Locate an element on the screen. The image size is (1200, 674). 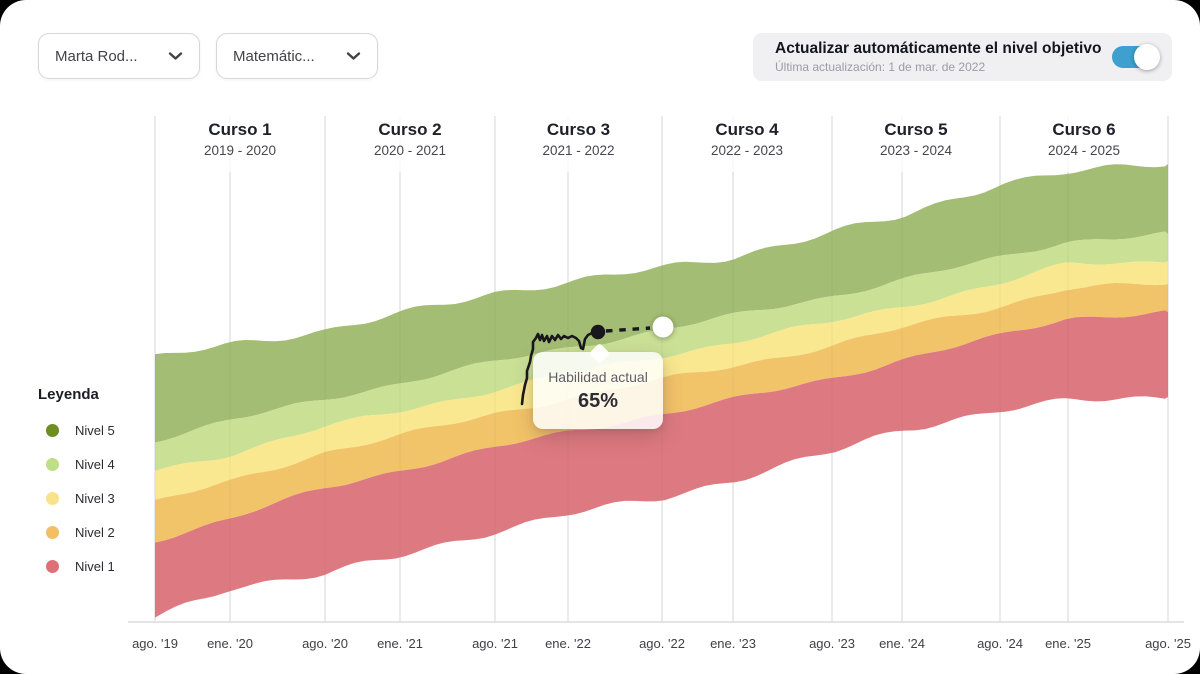
legend-title: Leyenda is located at coordinates (68, 394).